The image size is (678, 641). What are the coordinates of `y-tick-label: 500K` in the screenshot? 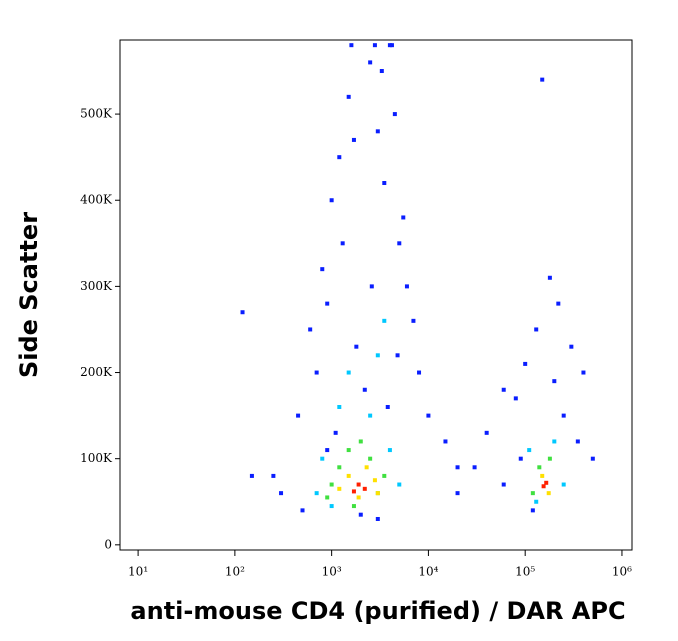 It's located at (96, 114).